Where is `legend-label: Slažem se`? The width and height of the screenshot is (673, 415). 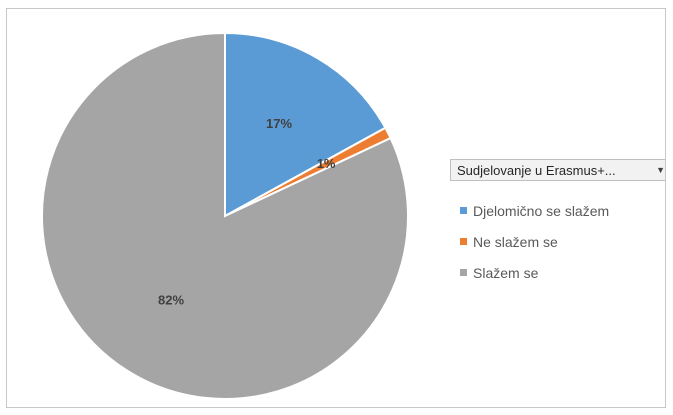 legend-label: Slažem se is located at coordinates (506, 272).